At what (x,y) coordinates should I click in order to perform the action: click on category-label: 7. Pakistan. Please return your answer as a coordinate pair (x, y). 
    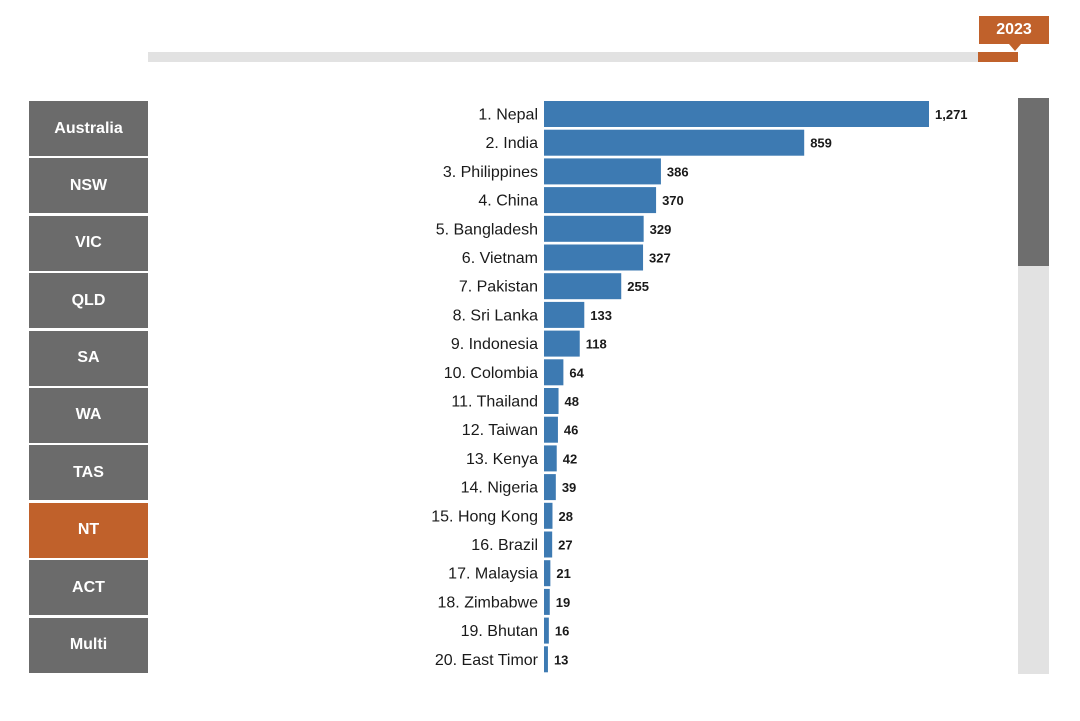
    Looking at the image, I should click on (498, 287).